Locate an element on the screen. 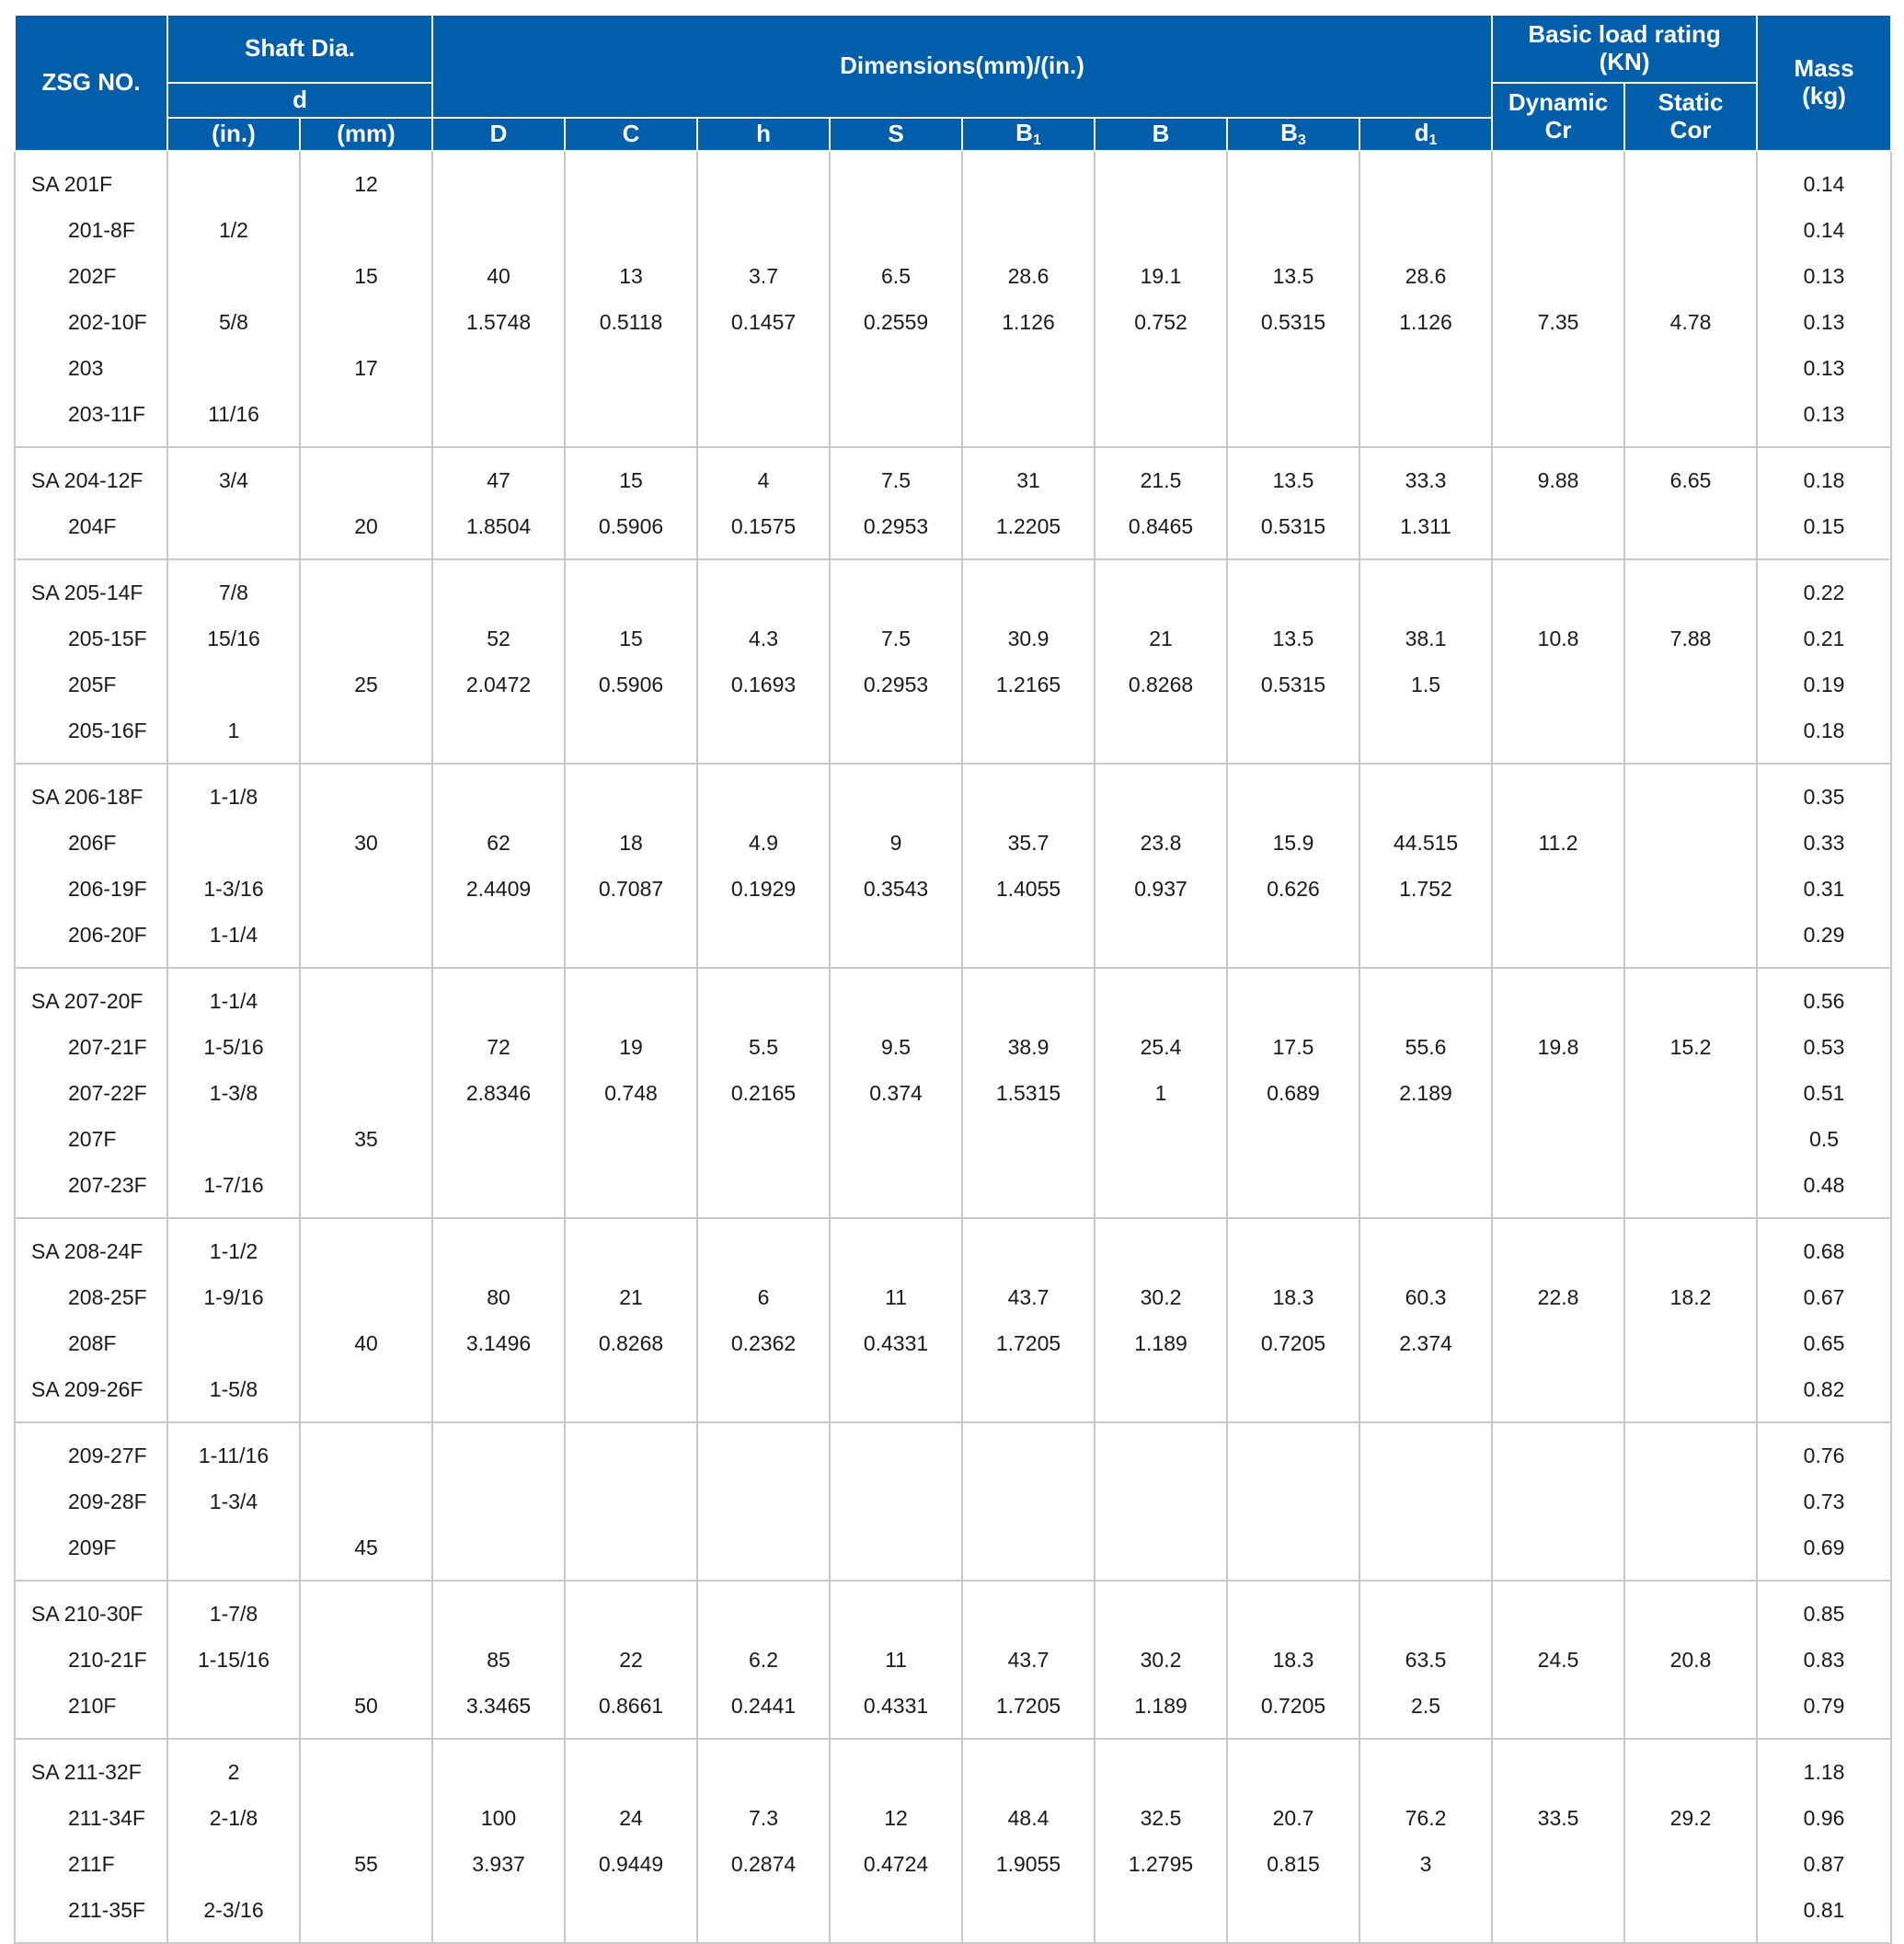 The width and height of the screenshot is (1904, 1944). value-c is located at coordinates (631, 1455).